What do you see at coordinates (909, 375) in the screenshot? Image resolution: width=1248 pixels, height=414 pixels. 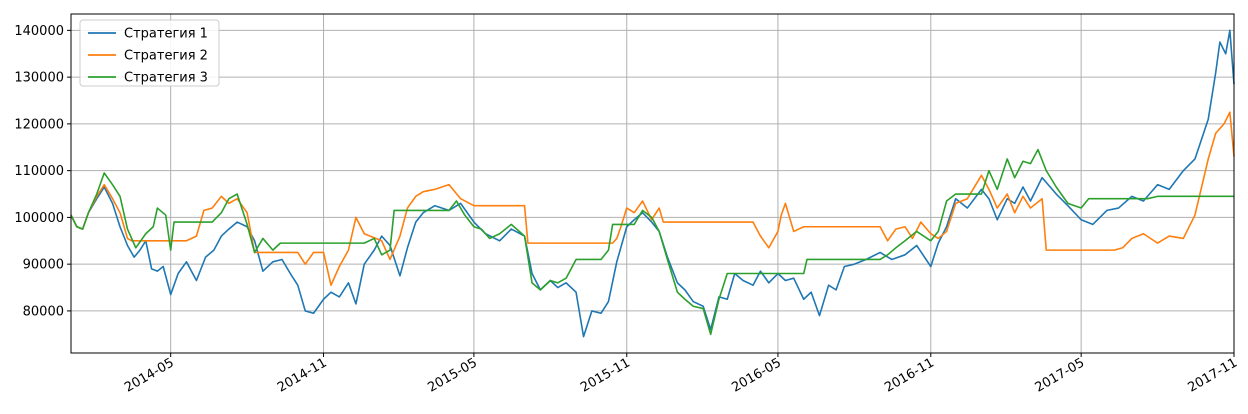 I see `x-tick-label: 2016-11` at bounding box center [909, 375].